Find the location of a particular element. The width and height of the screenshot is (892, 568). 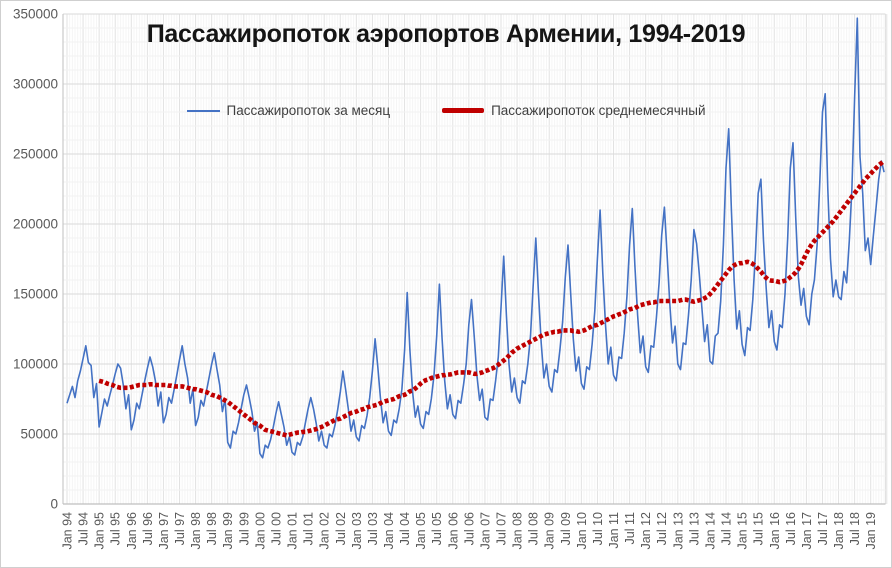

svg-text: Jan 08 is located at coordinates (518, 531).